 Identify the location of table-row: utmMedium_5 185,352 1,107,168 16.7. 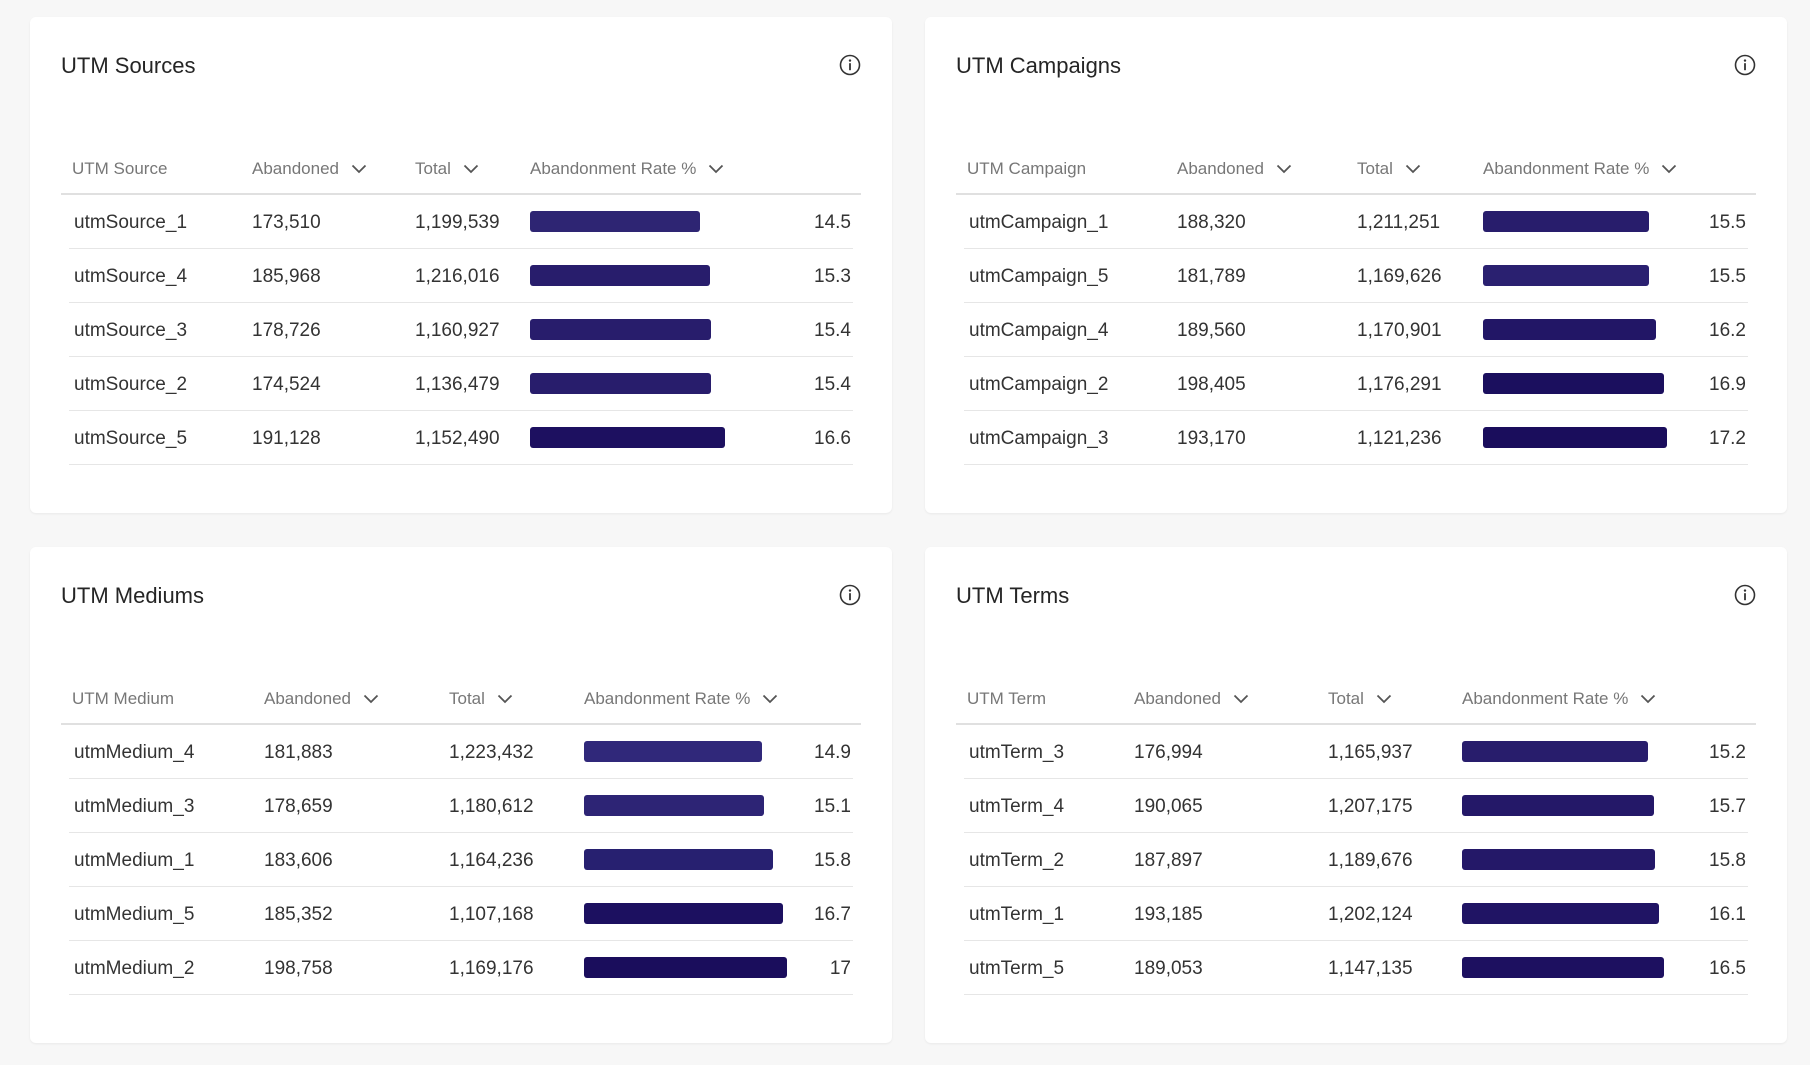
(461, 914).